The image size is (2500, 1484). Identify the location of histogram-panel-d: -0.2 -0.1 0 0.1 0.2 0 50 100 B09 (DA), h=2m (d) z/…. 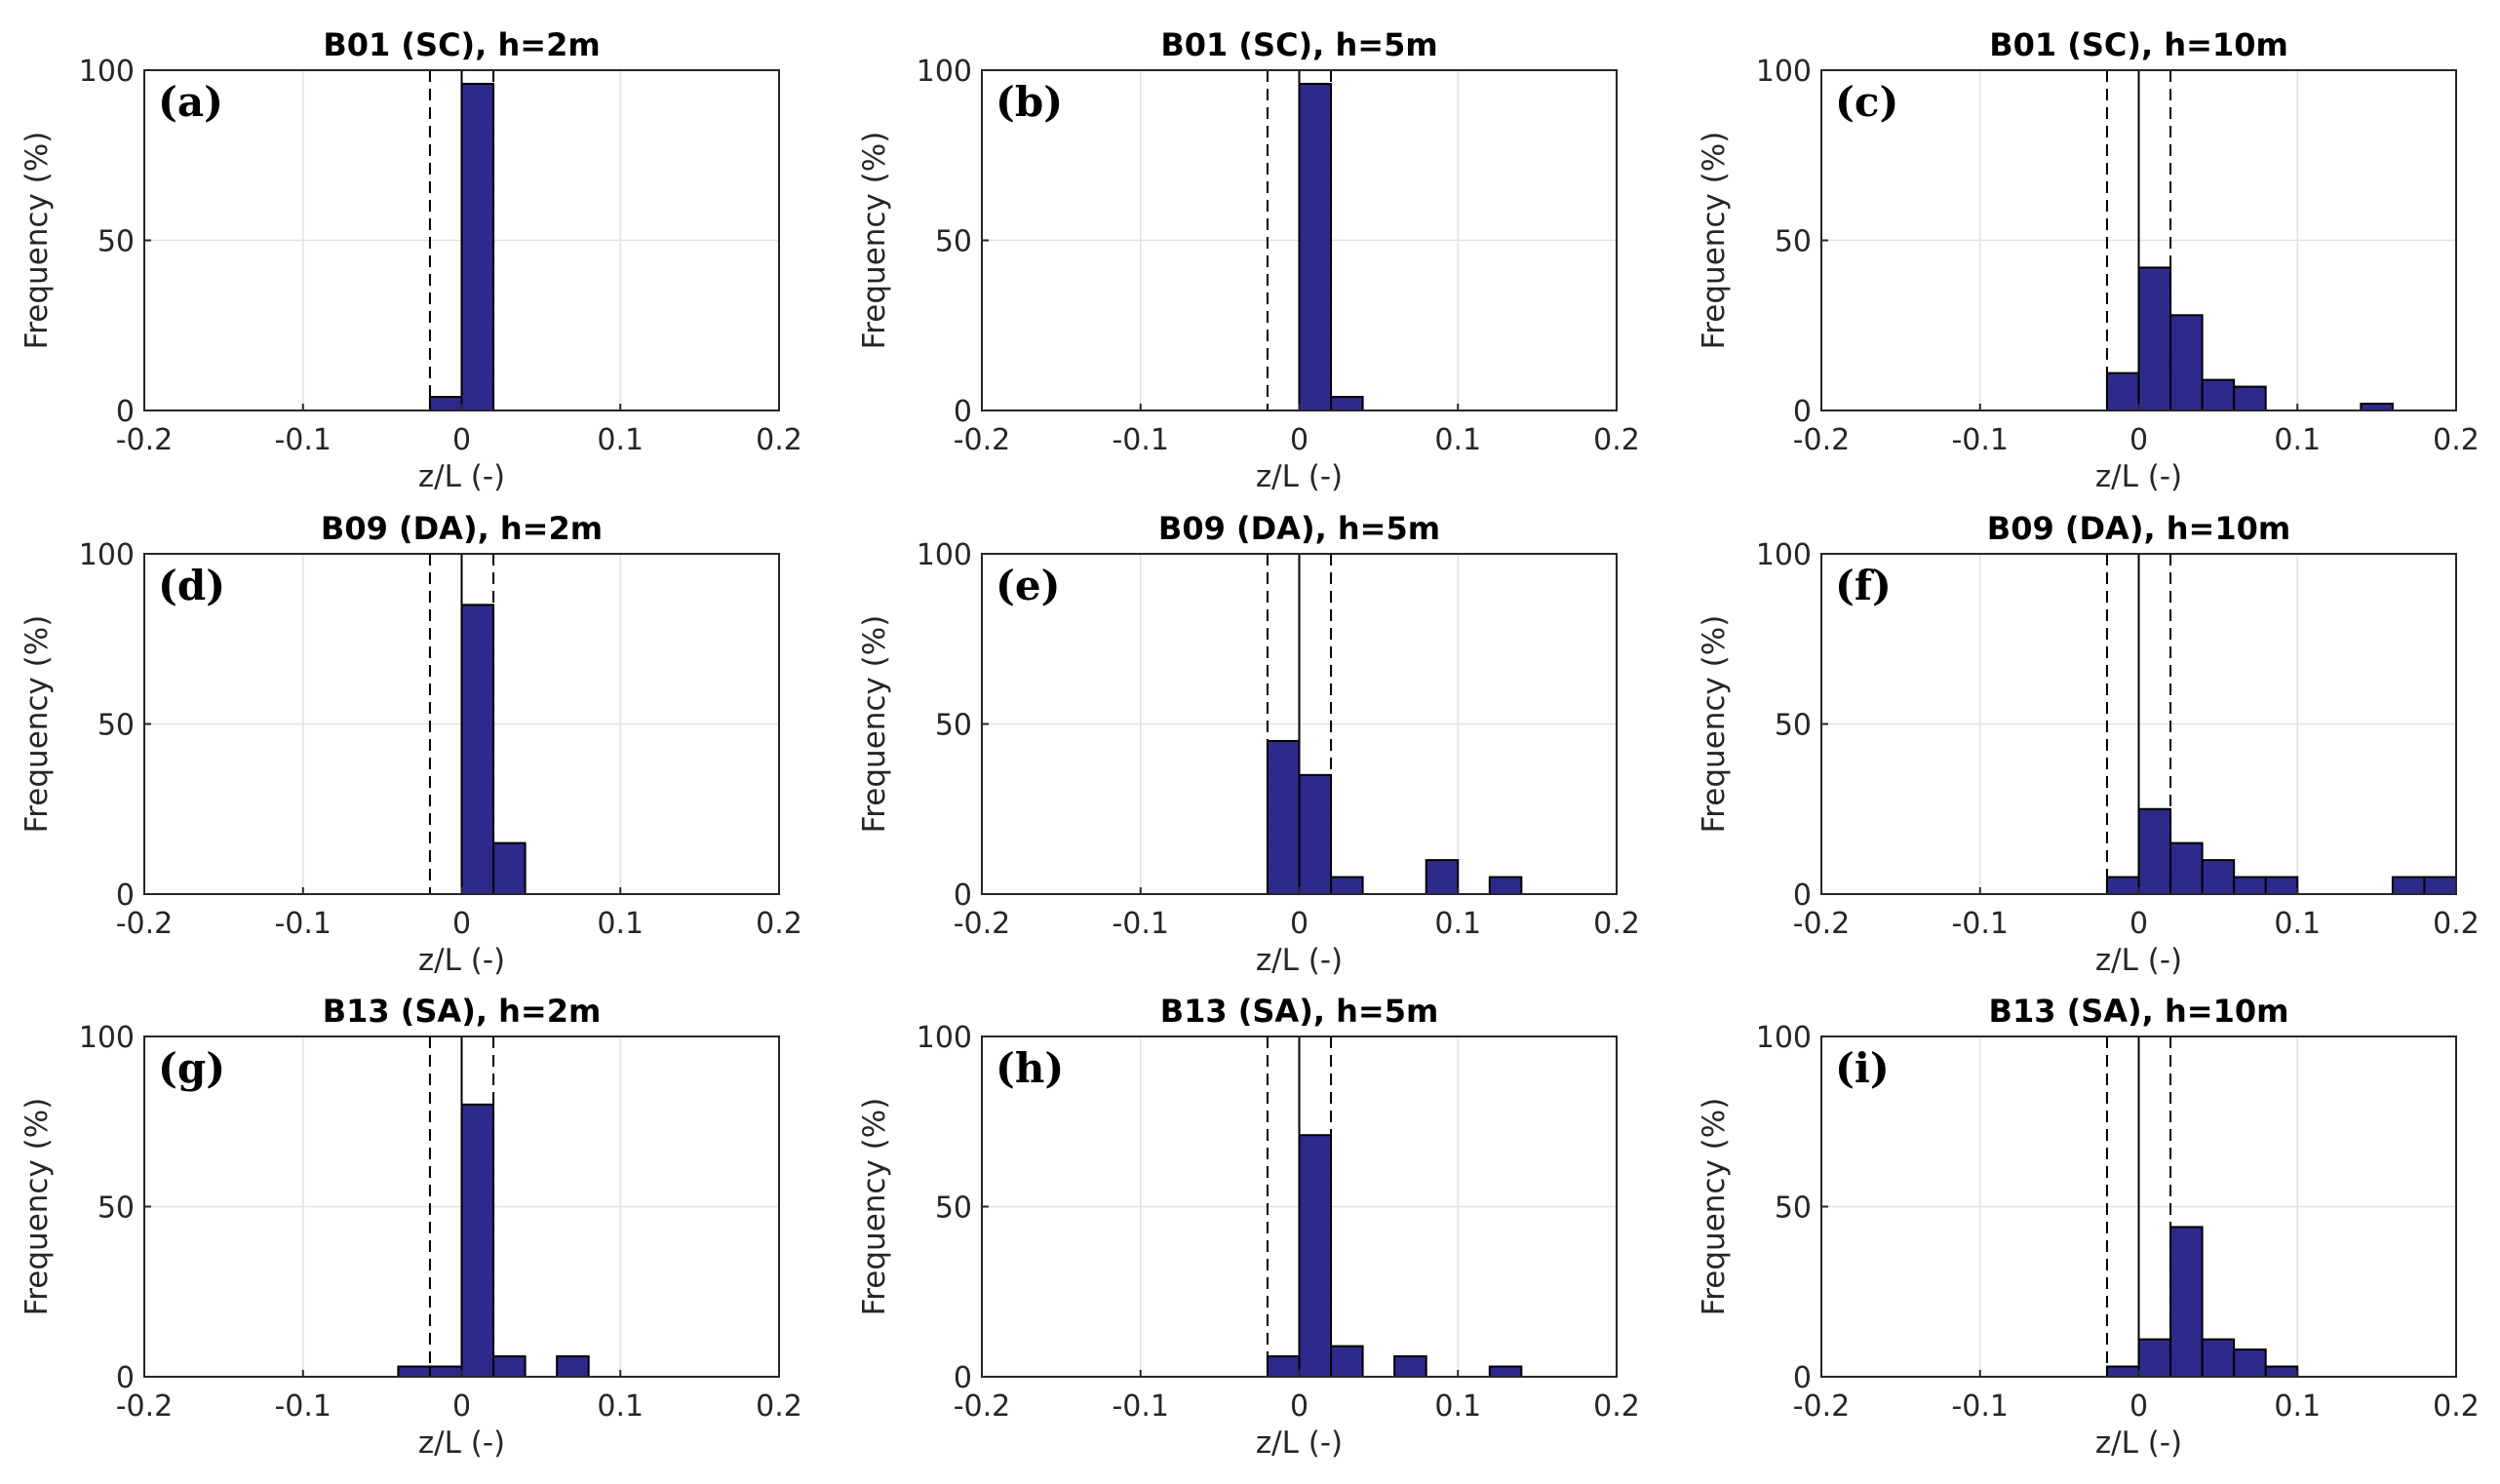
(411, 744).